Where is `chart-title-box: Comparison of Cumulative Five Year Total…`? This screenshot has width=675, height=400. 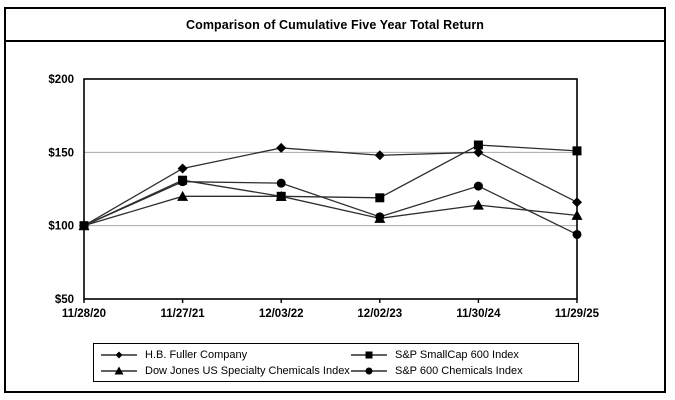 chart-title-box: Comparison of Cumulative Five Year Total… is located at coordinates (335, 25).